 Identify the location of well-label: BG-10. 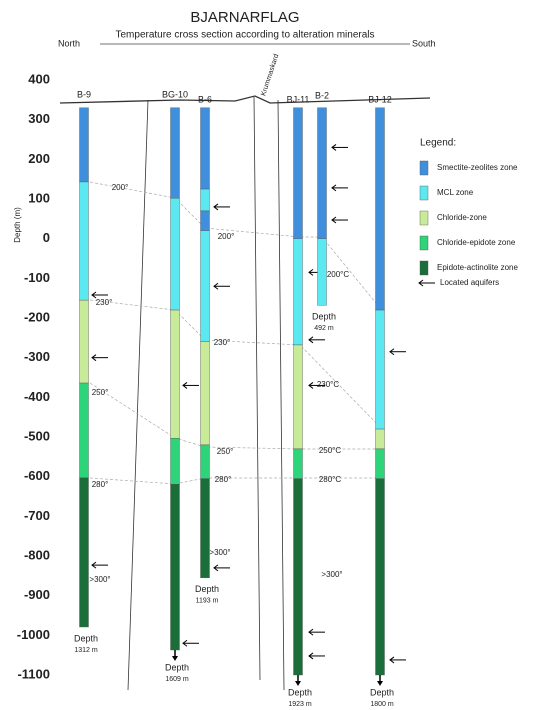
(175, 94).